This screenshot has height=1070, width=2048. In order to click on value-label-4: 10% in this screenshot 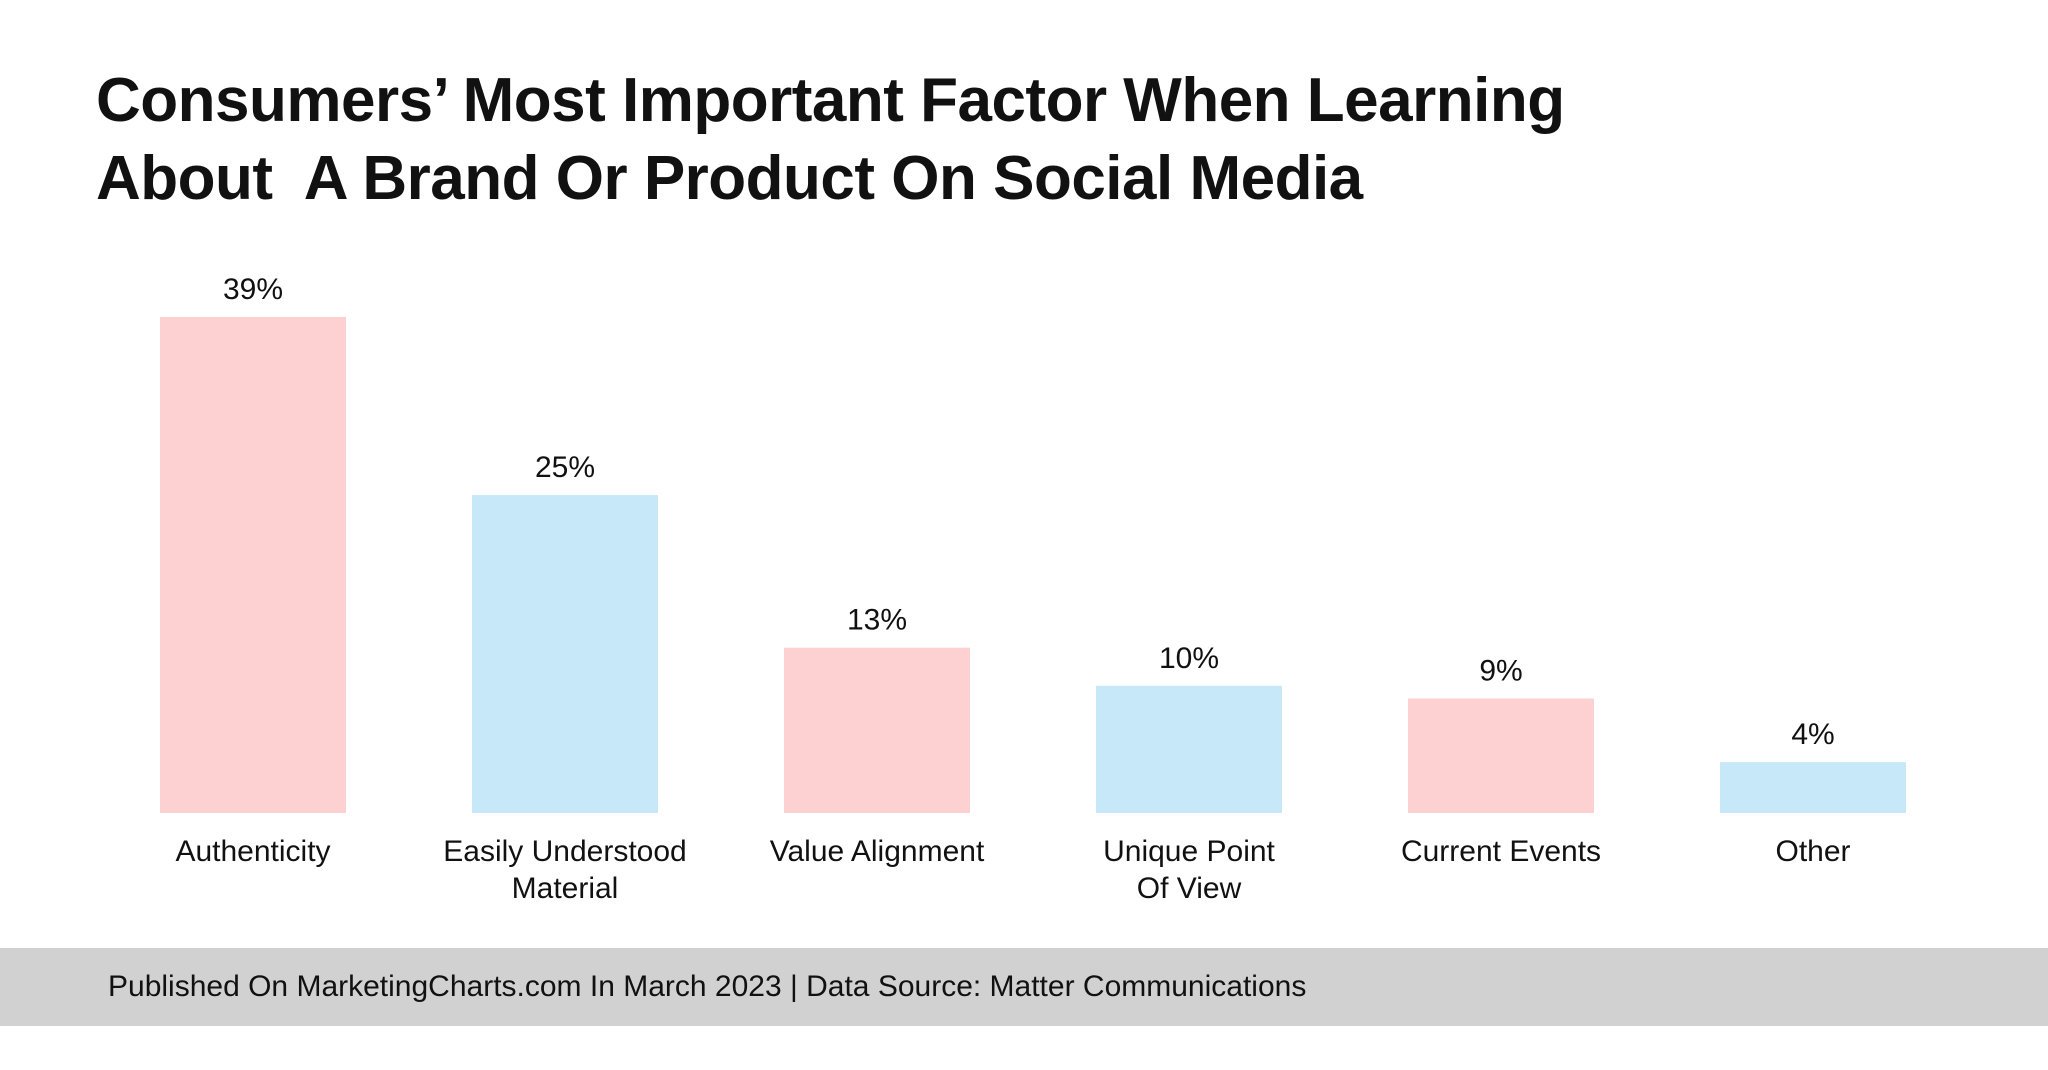, I will do `click(1189, 658)`.